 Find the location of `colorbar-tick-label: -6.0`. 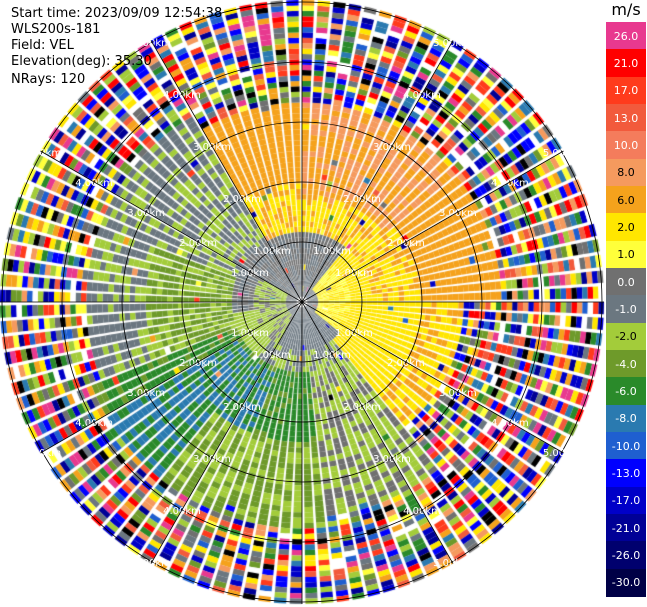

colorbar-tick-label: -6.0 is located at coordinates (626, 391).